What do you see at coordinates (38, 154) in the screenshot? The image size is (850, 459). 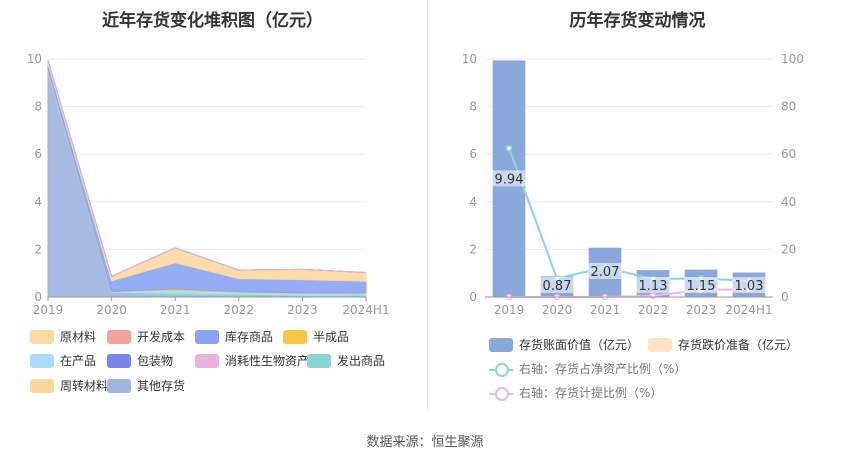 I see `left-y-tick-label: 6` at bounding box center [38, 154].